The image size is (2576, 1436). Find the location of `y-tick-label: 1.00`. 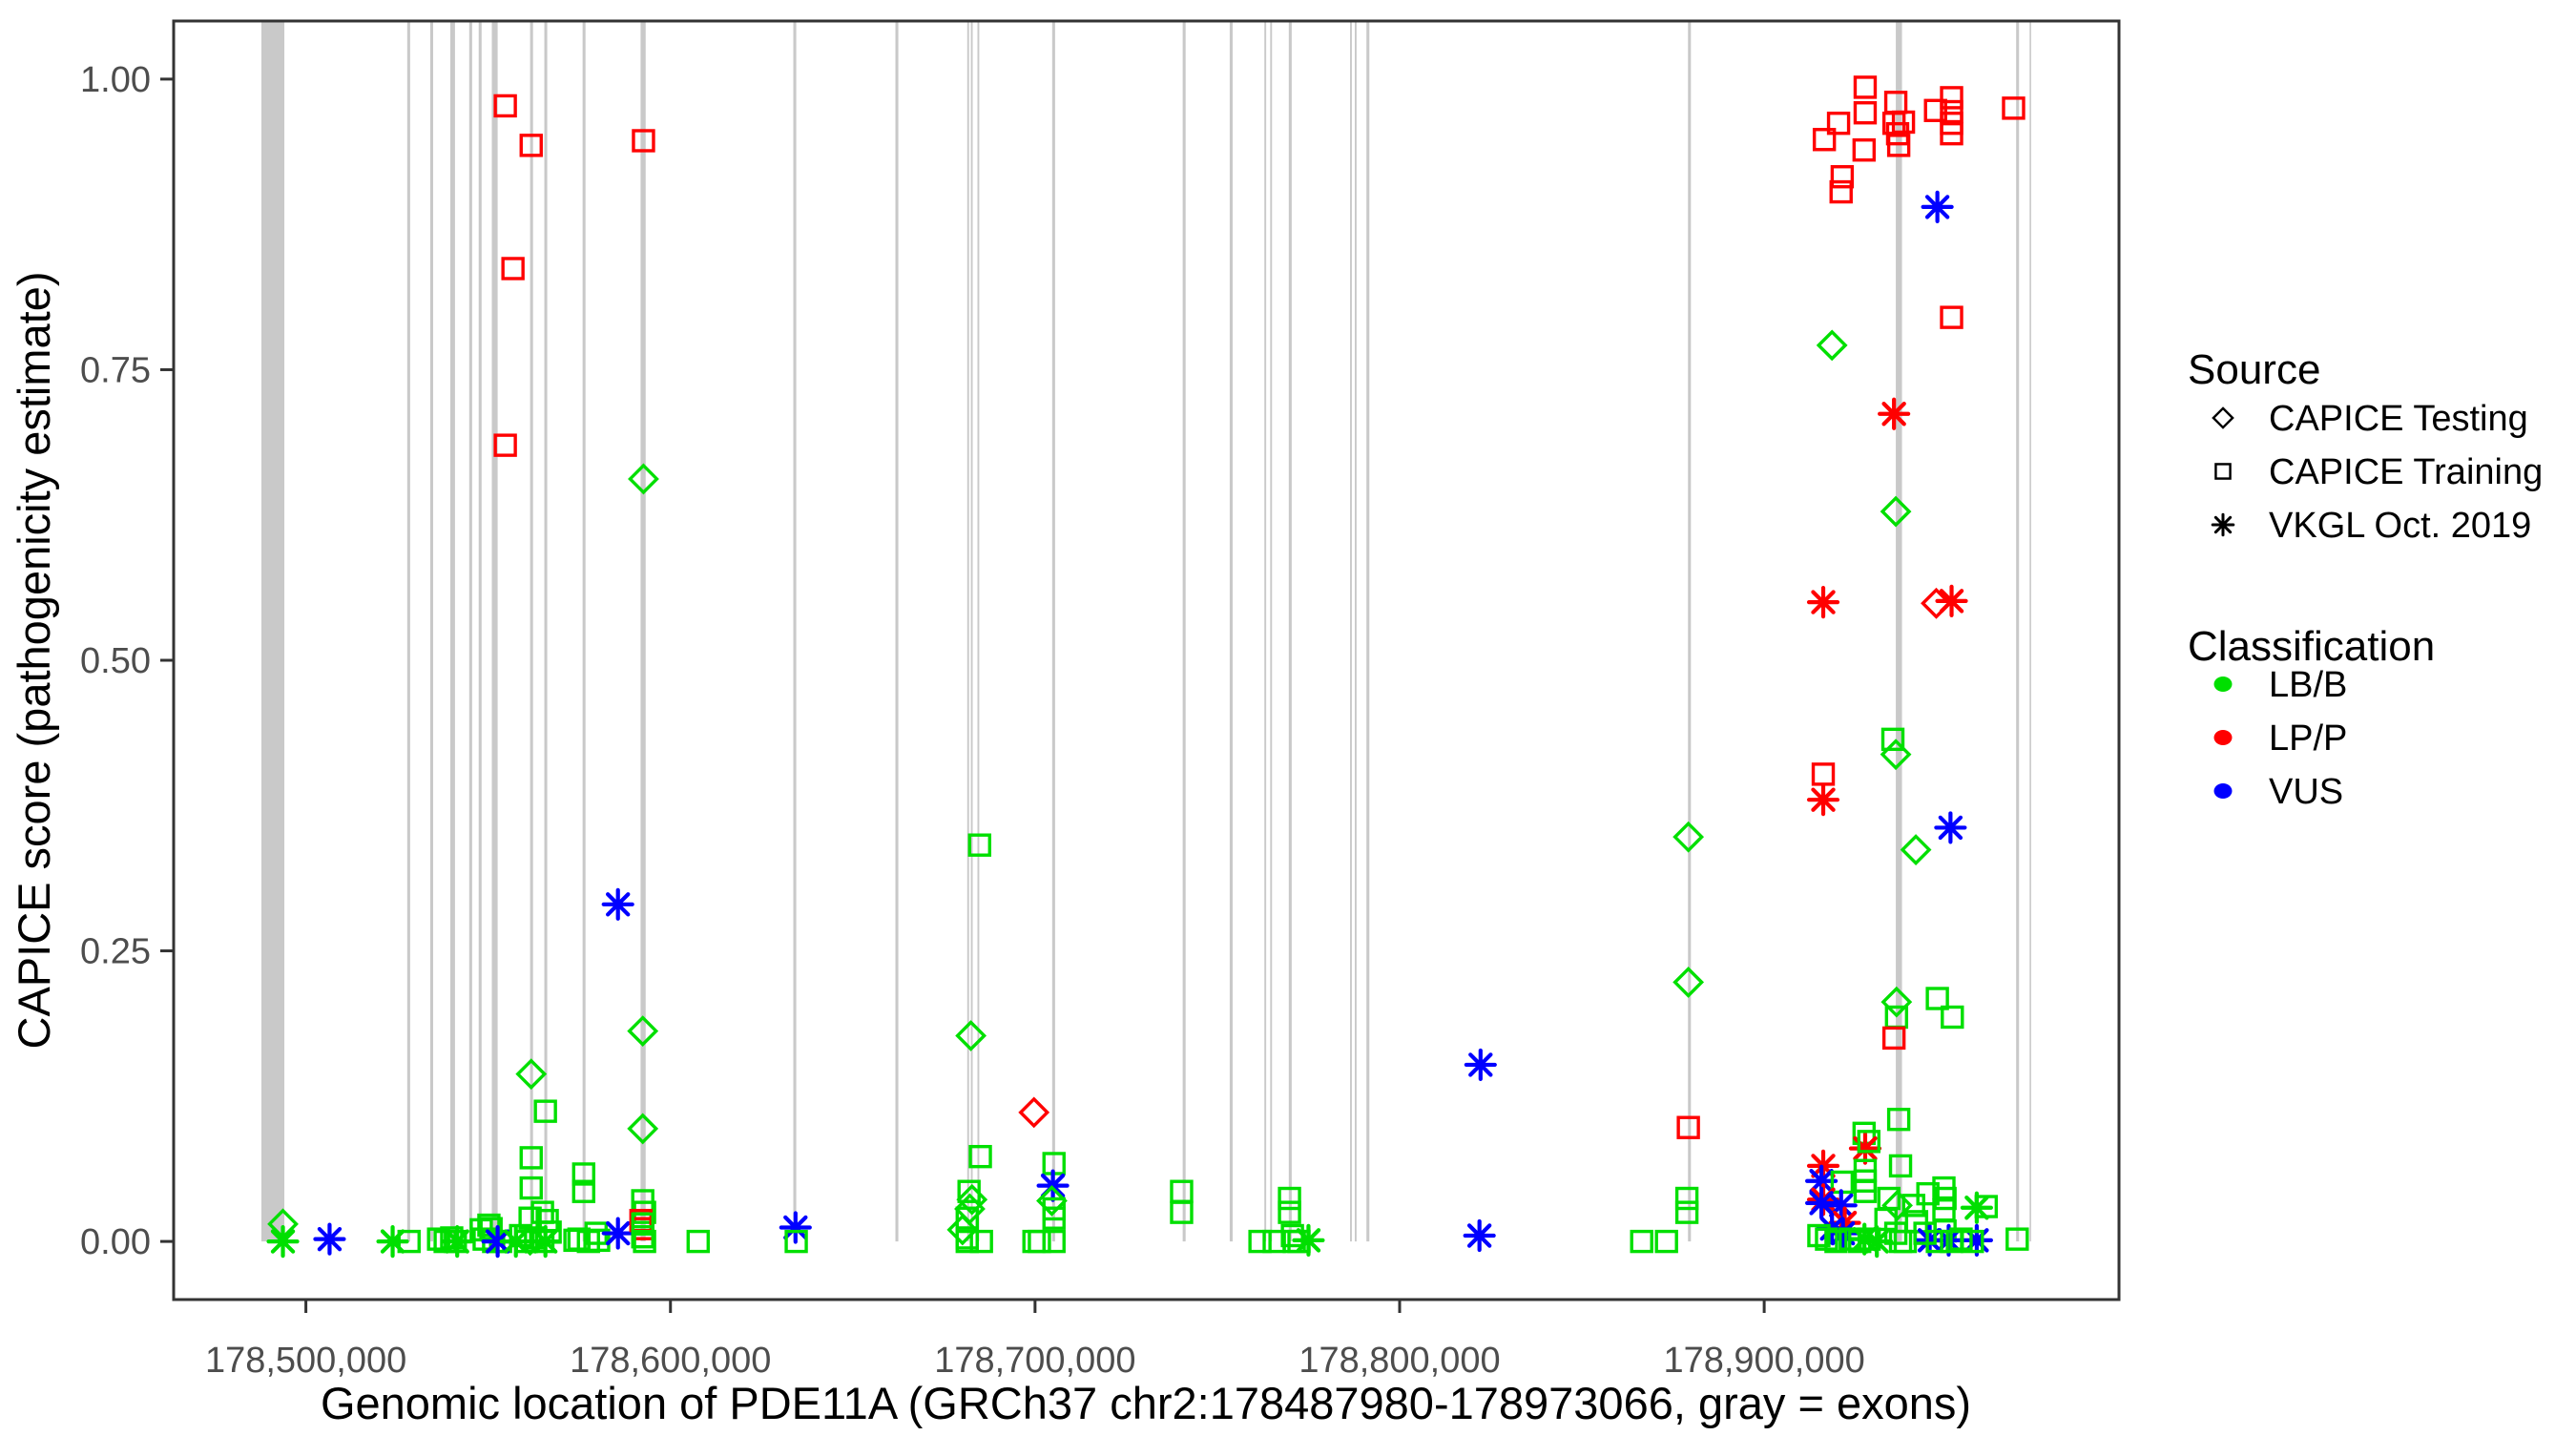

y-tick-label: 1.00 is located at coordinates (115, 80).